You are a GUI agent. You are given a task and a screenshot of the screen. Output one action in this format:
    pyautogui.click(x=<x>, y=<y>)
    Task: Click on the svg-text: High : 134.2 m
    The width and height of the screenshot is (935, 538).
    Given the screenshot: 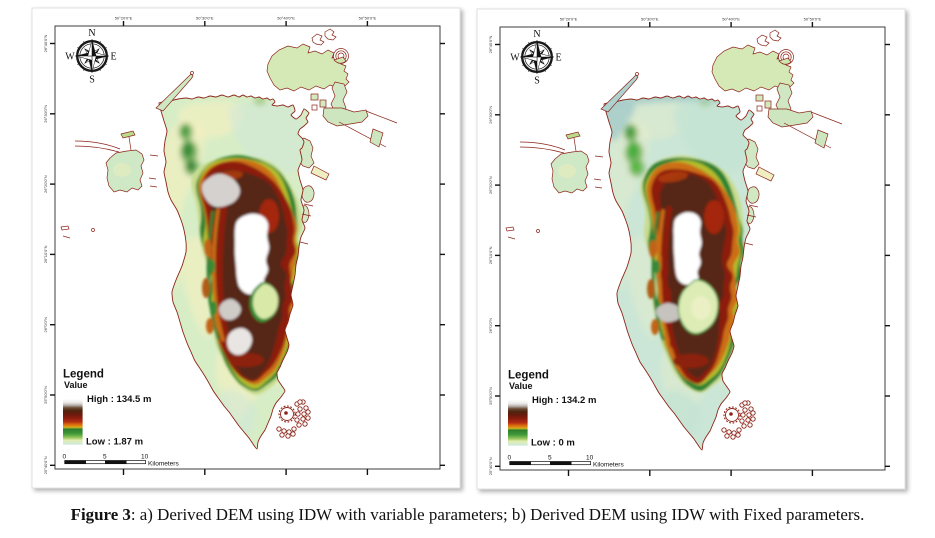 What is the action you would take?
    pyautogui.click(x=564, y=400)
    